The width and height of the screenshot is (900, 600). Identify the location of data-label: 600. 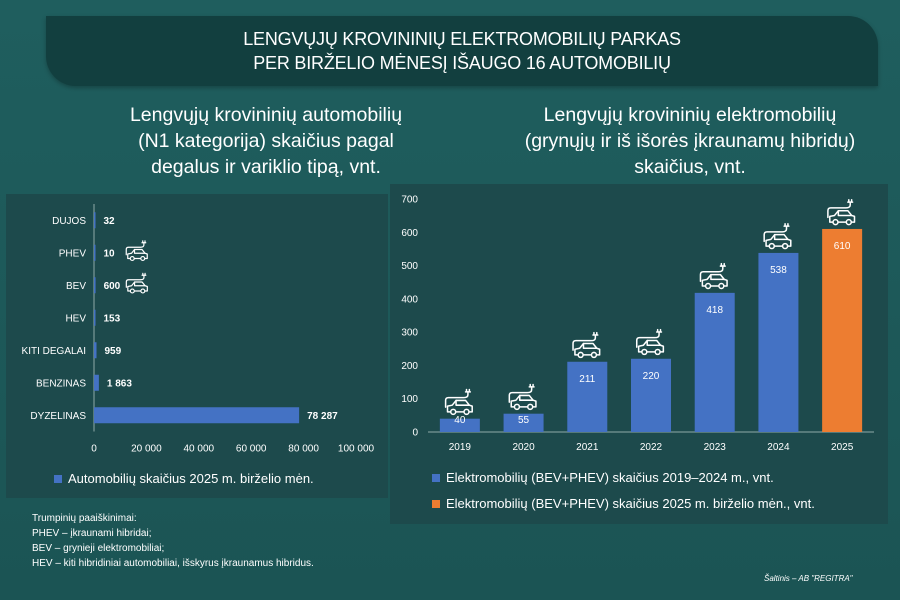
(112, 286).